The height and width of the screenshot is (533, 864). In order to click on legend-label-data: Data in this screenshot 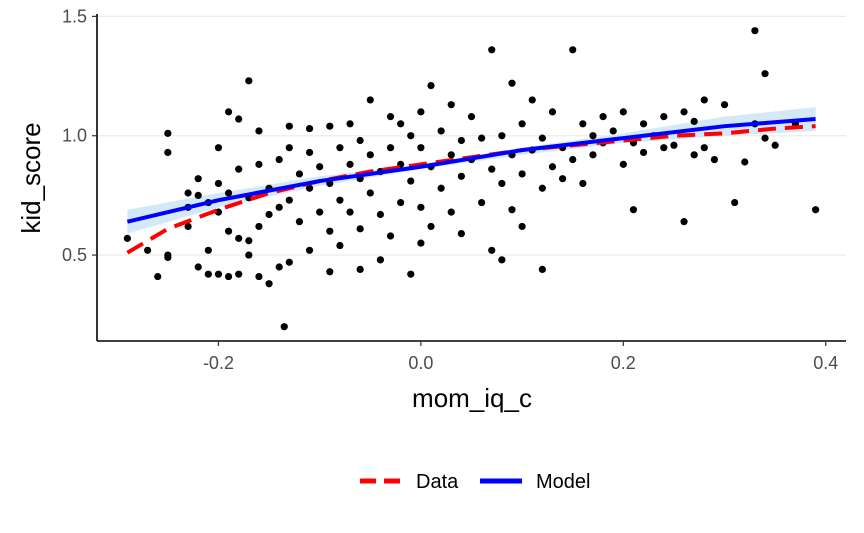, I will do `click(437, 482)`.